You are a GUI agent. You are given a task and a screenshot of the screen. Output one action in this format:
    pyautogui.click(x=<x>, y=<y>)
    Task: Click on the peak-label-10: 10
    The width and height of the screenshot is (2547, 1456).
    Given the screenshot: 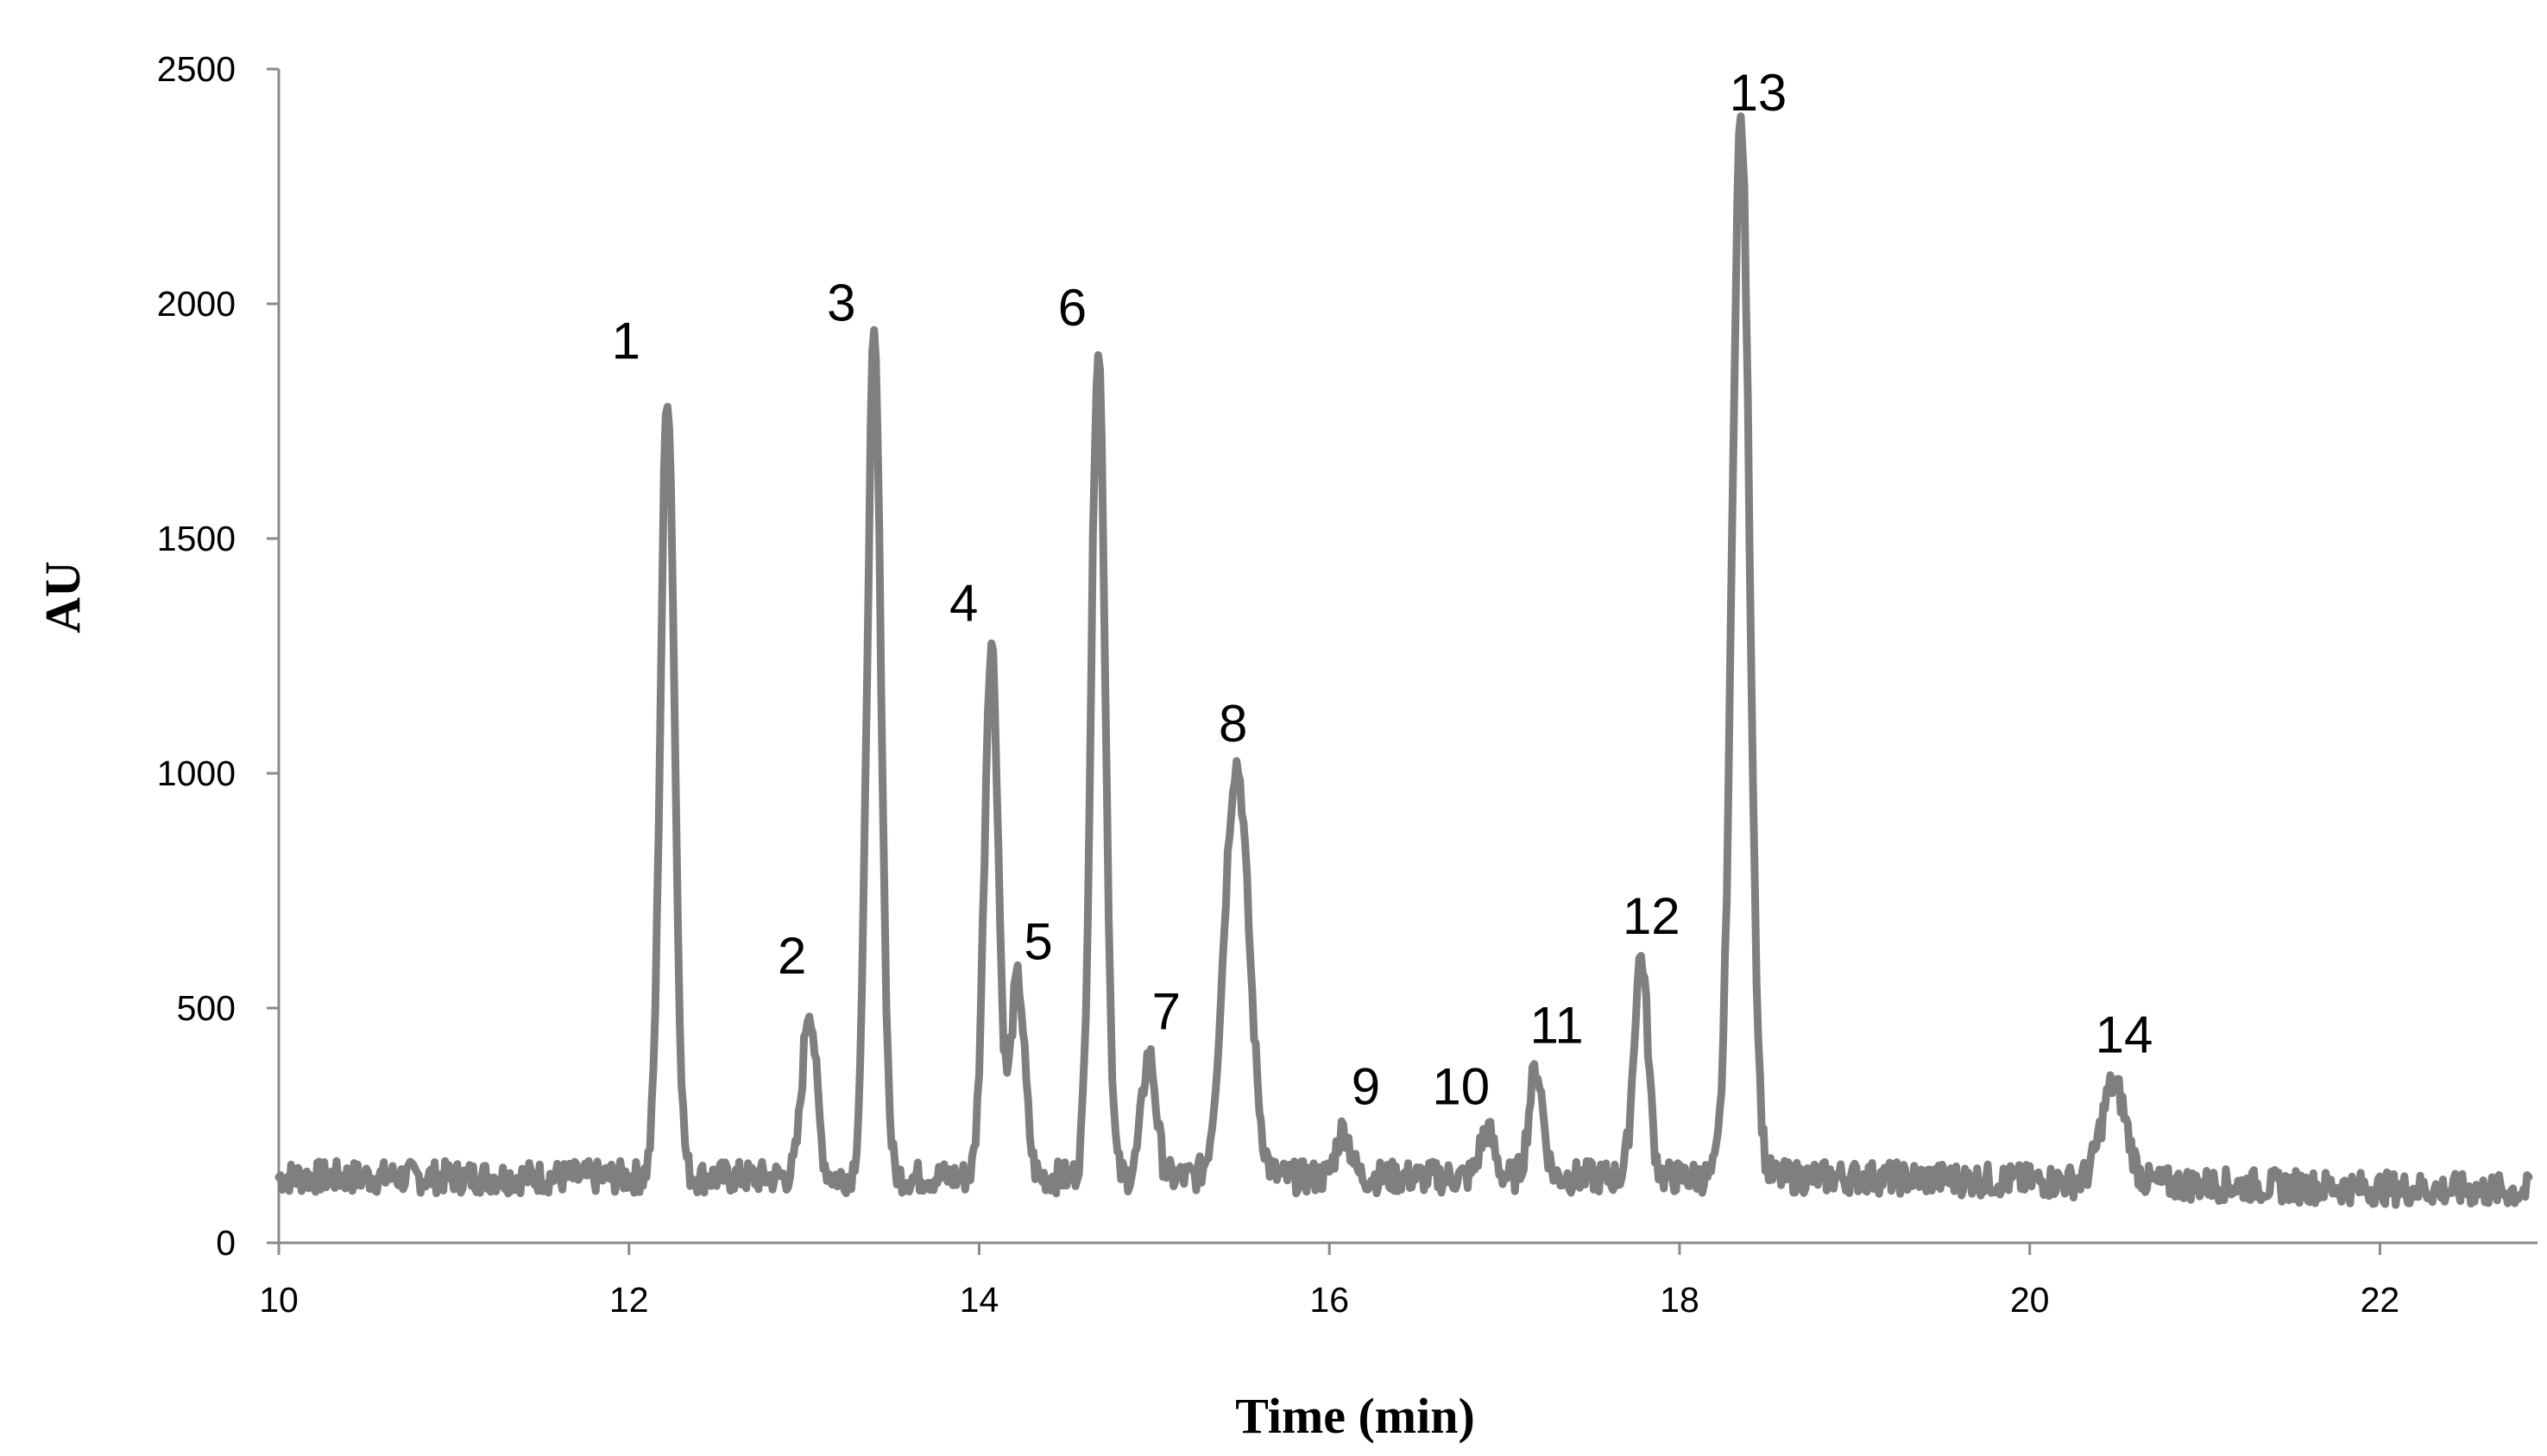 What is the action you would take?
    pyautogui.click(x=1461, y=1086)
    